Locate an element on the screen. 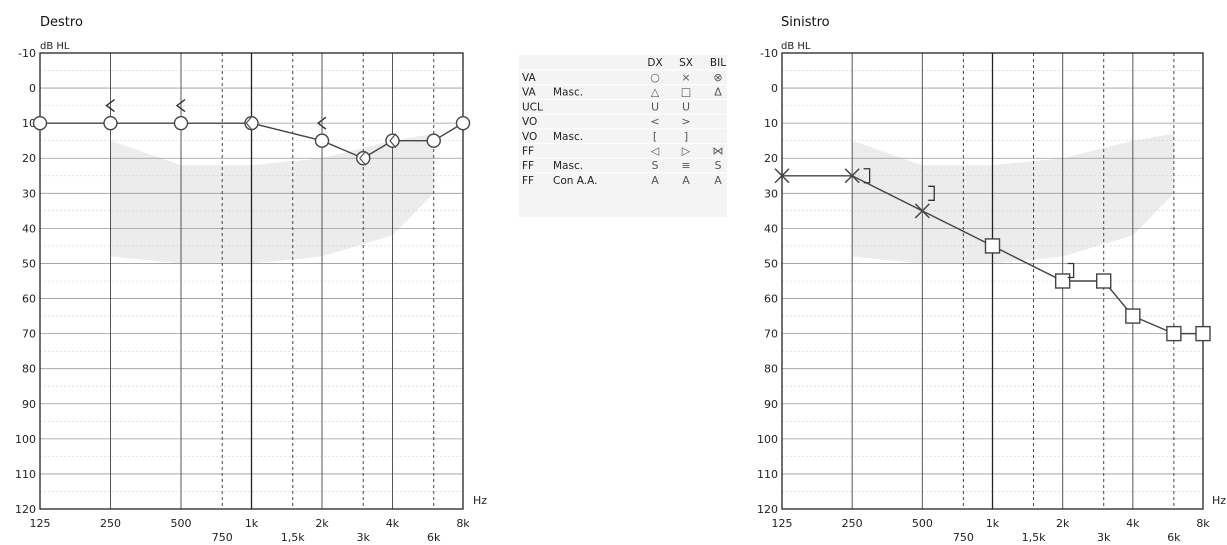 The width and height of the screenshot is (1227, 545). x-tick-label-mid: 750 is located at coordinates (222, 537).